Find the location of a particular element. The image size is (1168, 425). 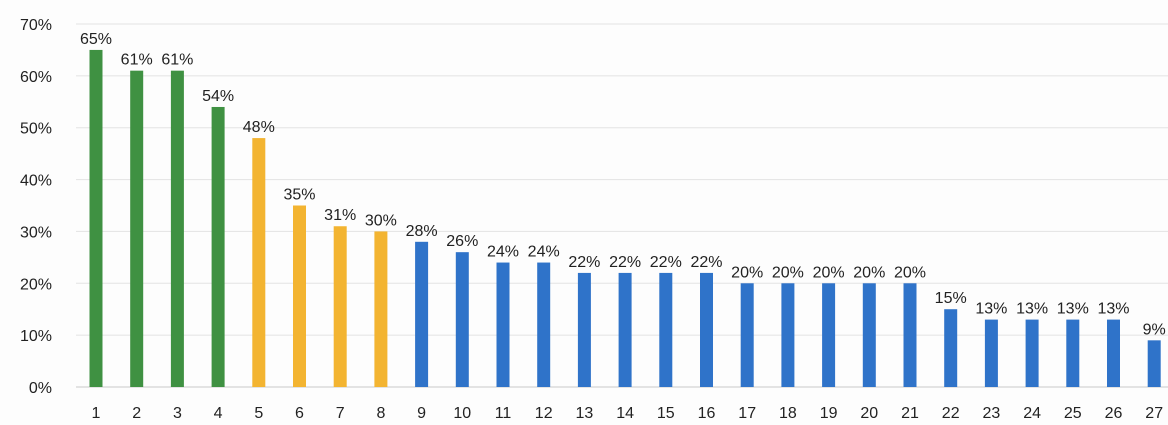

x-tick-label: 3 is located at coordinates (177, 413).